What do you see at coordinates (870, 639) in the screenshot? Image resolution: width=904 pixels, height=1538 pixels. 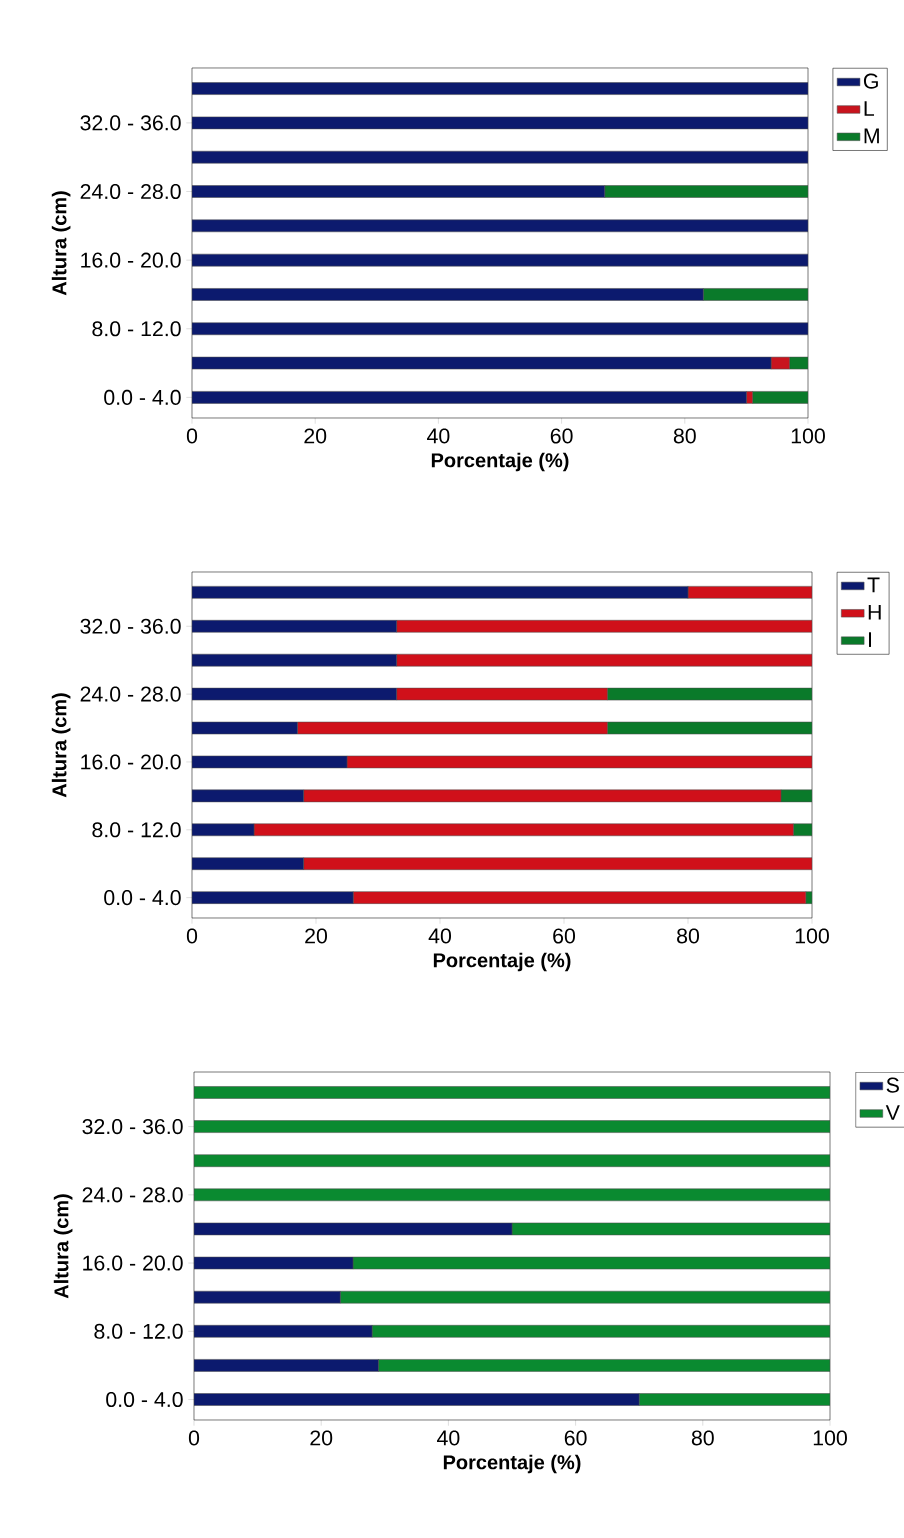 I see `legend-label: I` at bounding box center [870, 639].